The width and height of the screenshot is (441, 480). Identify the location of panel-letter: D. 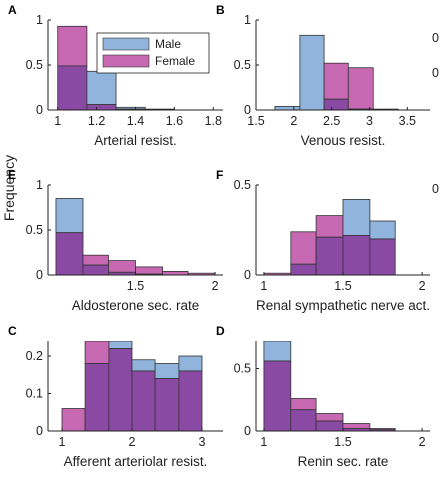
(220, 331).